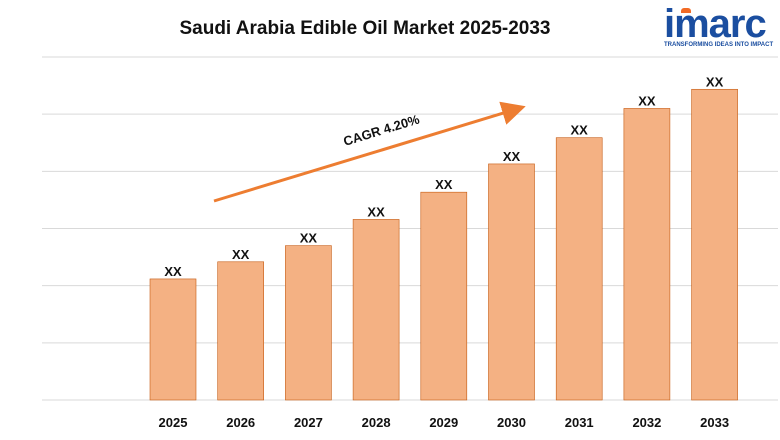  What do you see at coordinates (715, 81) in the screenshot?
I see `data-label-2033: XX` at bounding box center [715, 81].